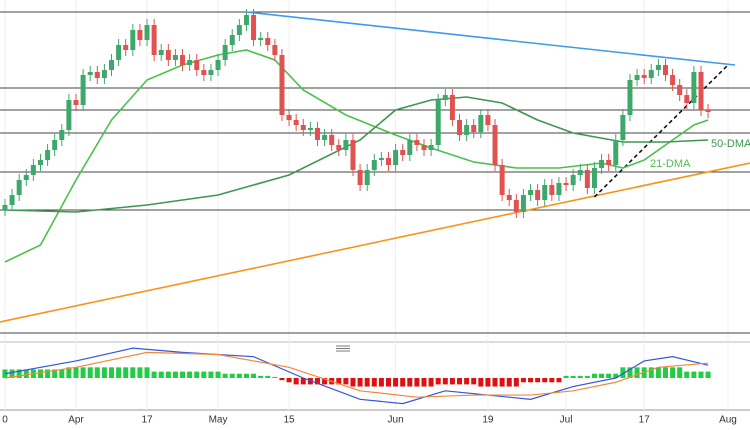  Describe the element at coordinates (5, 420) in the screenshot. I see `x-tick-label: 0` at that location.